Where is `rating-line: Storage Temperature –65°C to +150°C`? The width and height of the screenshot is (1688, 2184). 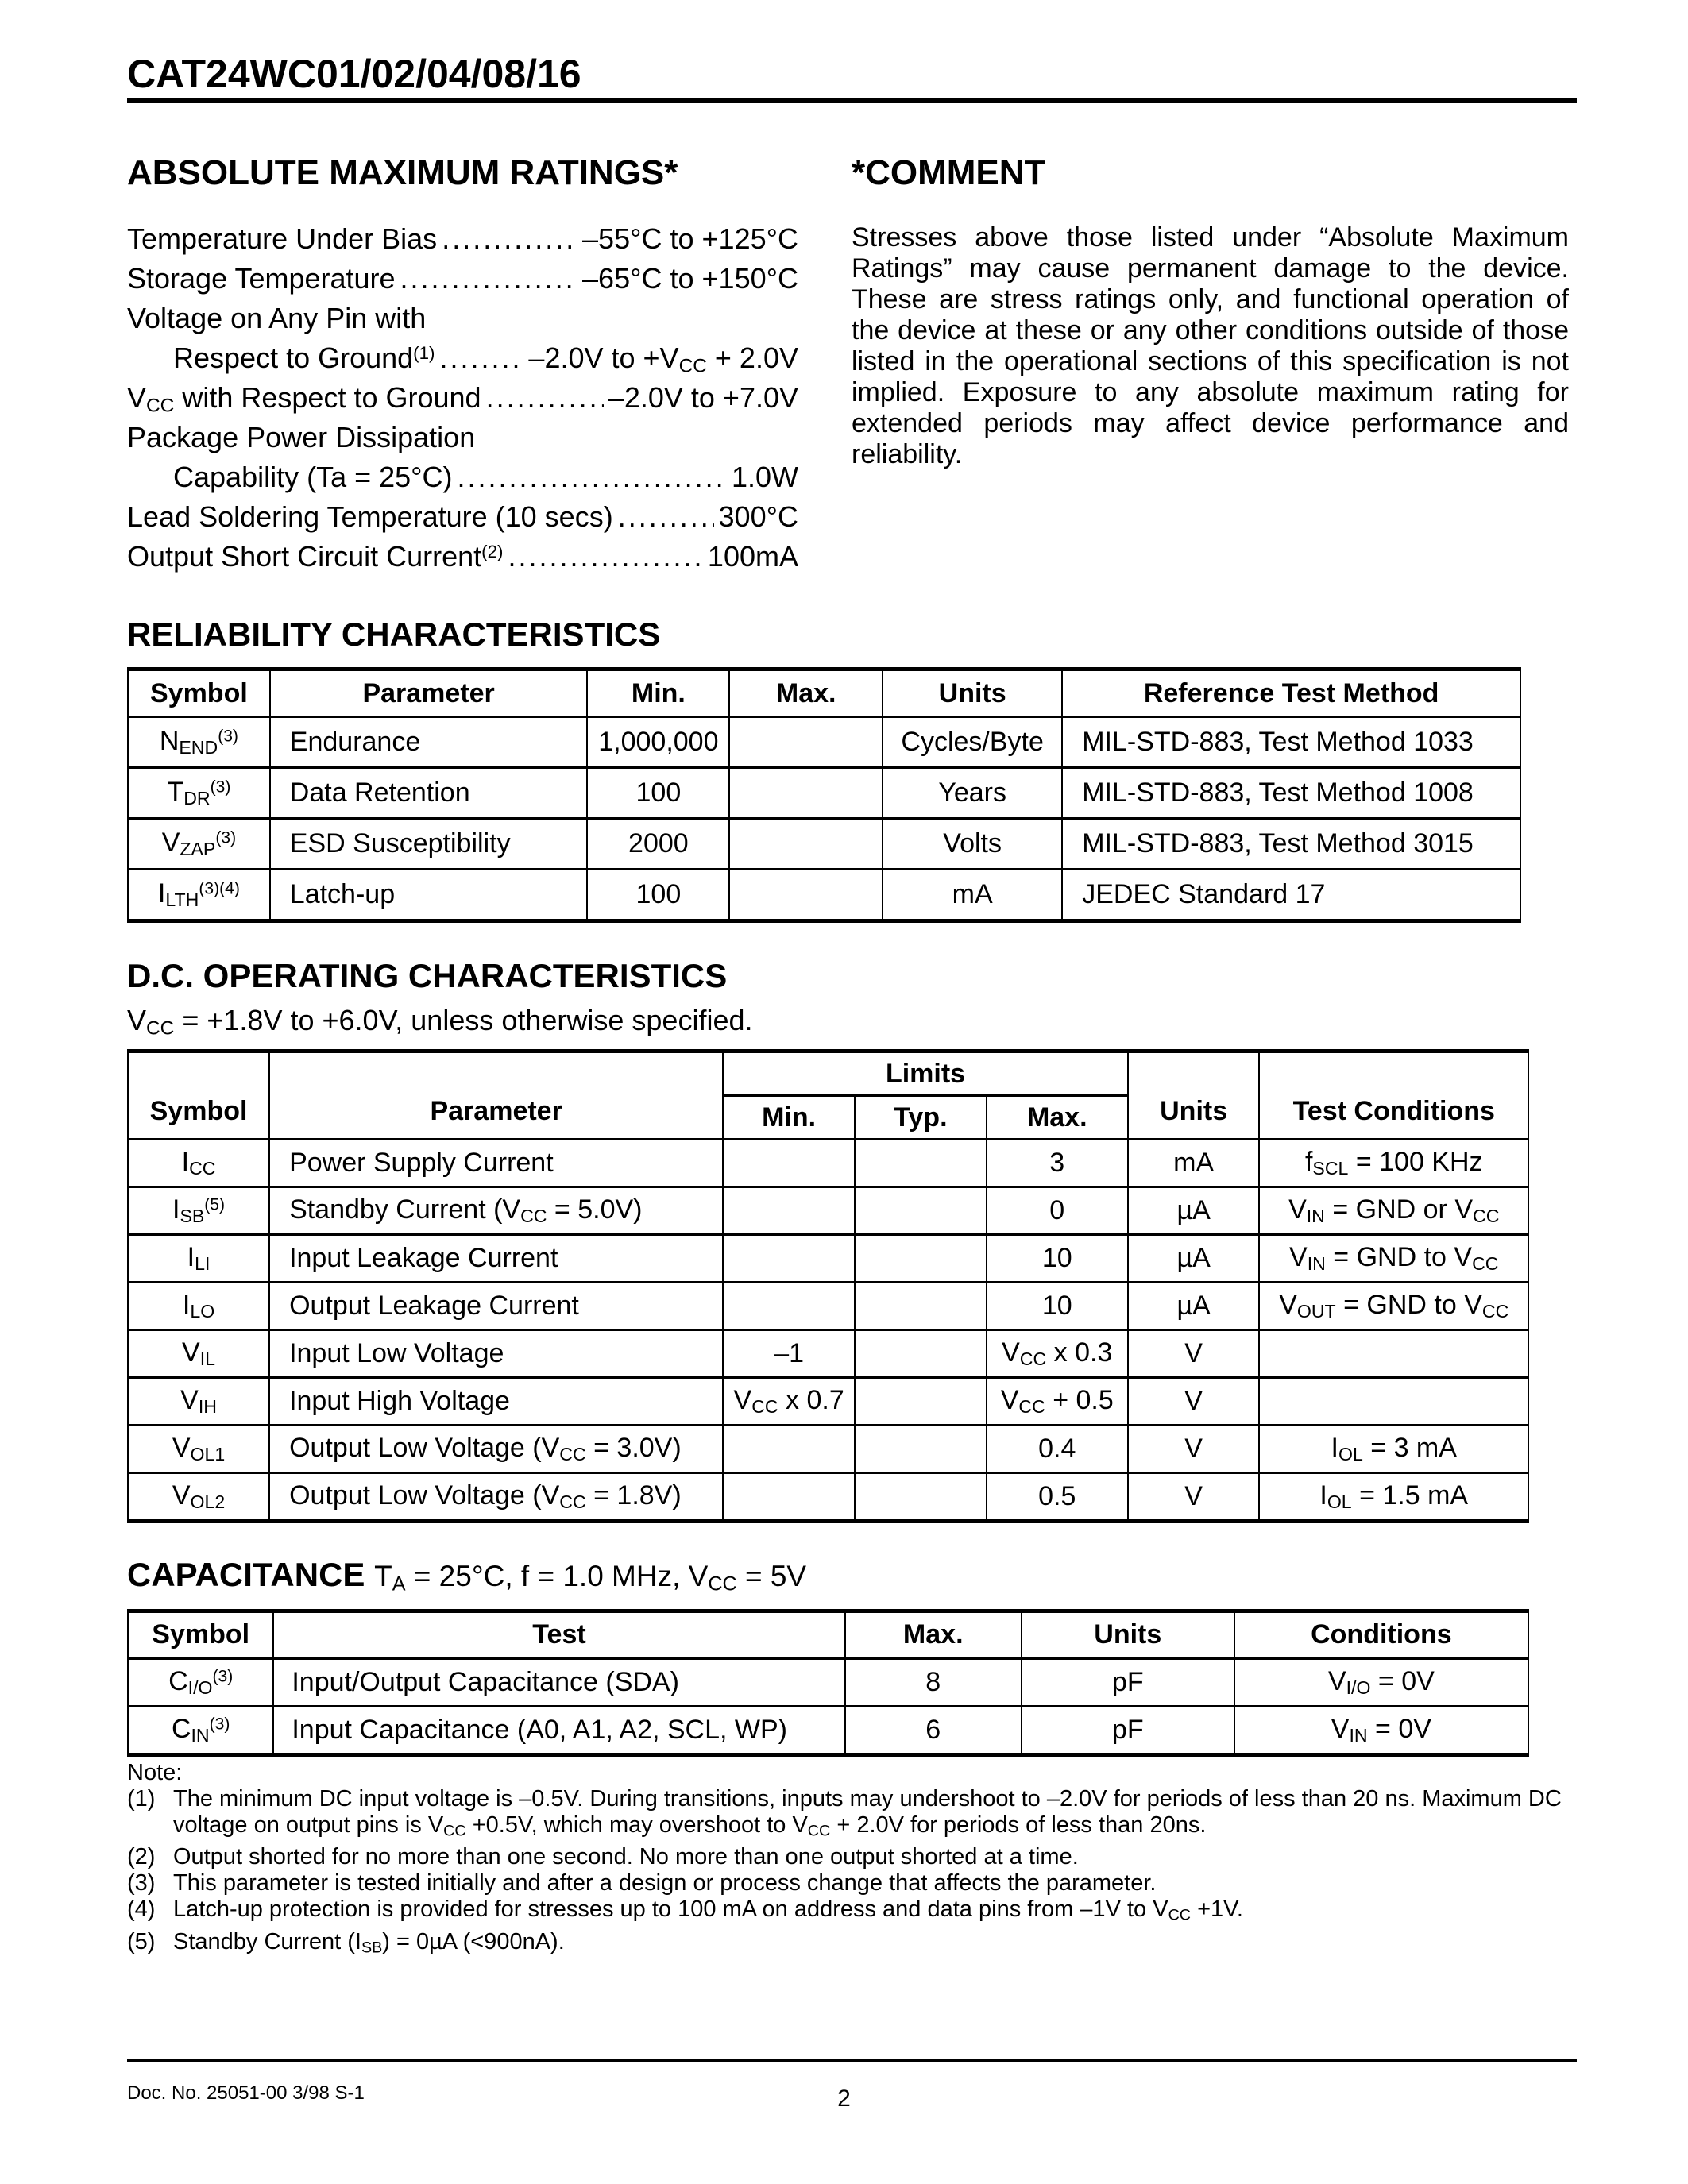
rating-line: Storage Temperature –65°C to +150°C is located at coordinates (462, 282).